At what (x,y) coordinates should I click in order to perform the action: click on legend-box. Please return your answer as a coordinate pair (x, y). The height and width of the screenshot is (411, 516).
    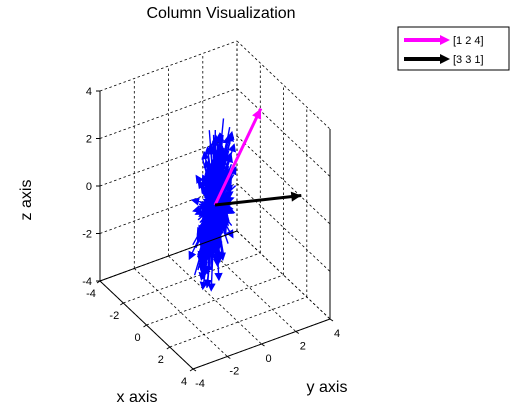
    Looking at the image, I should click on (453, 48).